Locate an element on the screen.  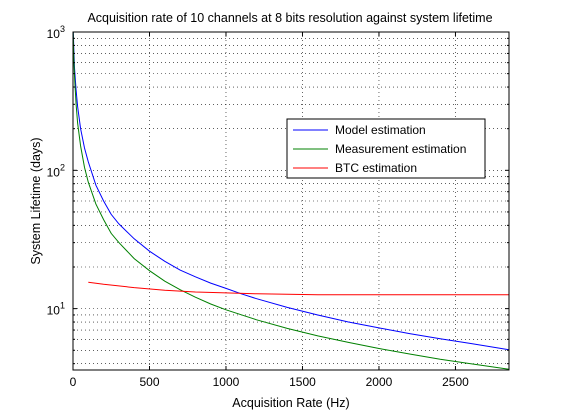
x-tick-label: 2000 is located at coordinates (379, 382).